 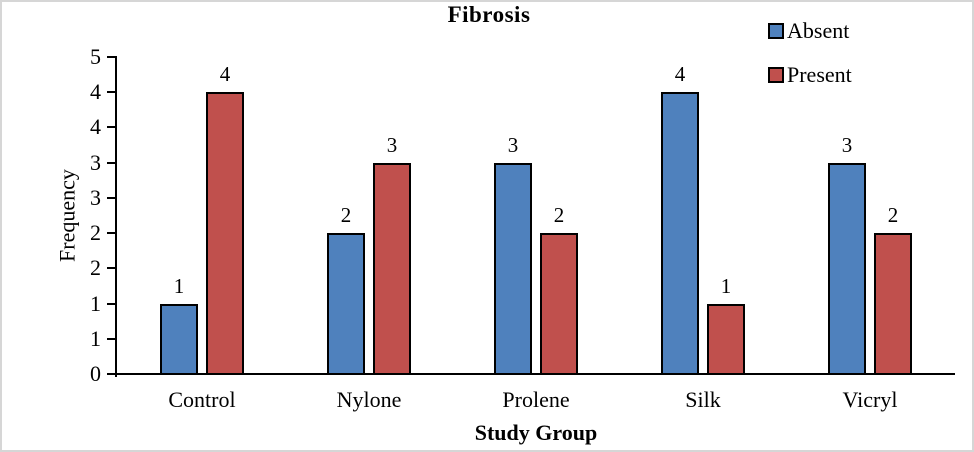 I want to click on bar-present-vicryl, so click(x=893, y=304).